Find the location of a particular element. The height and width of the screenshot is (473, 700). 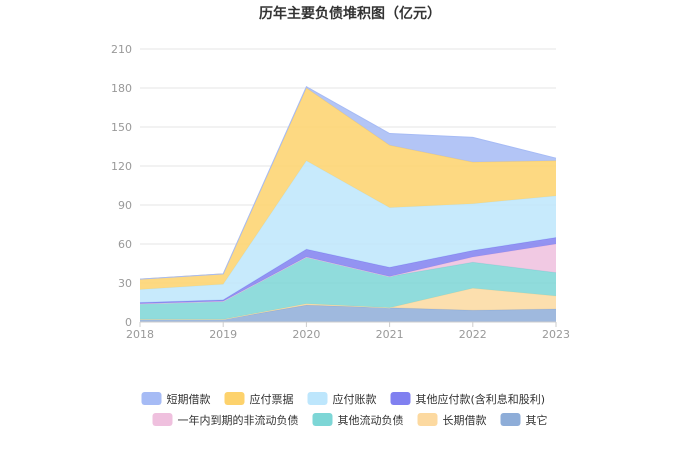

x-tick-label: 2020 is located at coordinates (306, 334).